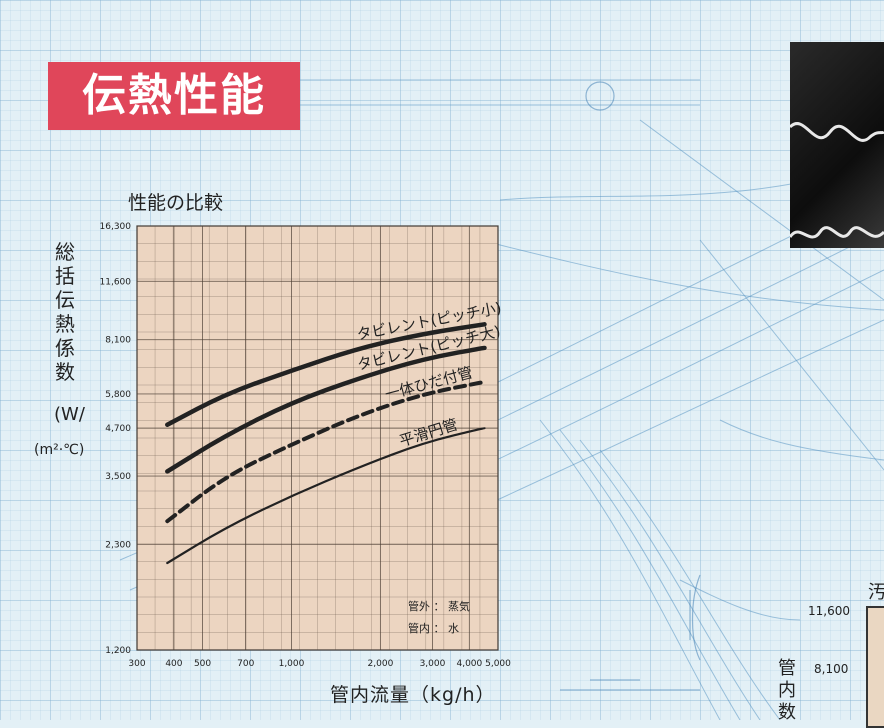 The height and width of the screenshot is (728, 884). What do you see at coordinates (118, 545) in the screenshot?
I see `y-tick-label: 2,300` at bounding box center [118, 545].